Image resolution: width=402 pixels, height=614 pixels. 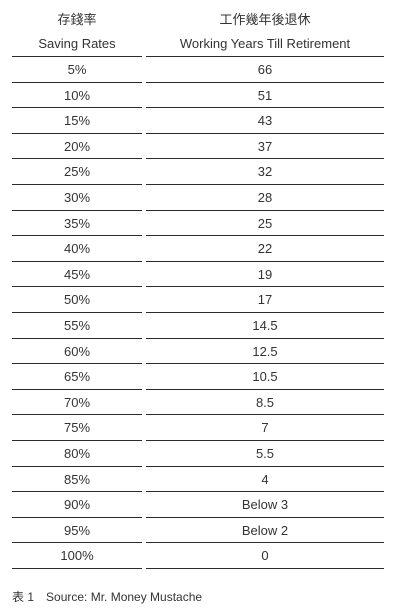 What do you see at coordinates (265, 43) in the screenshot?
I see `header-working-years-en: Working Years Till Retirement` at bounding box center [265, 43].